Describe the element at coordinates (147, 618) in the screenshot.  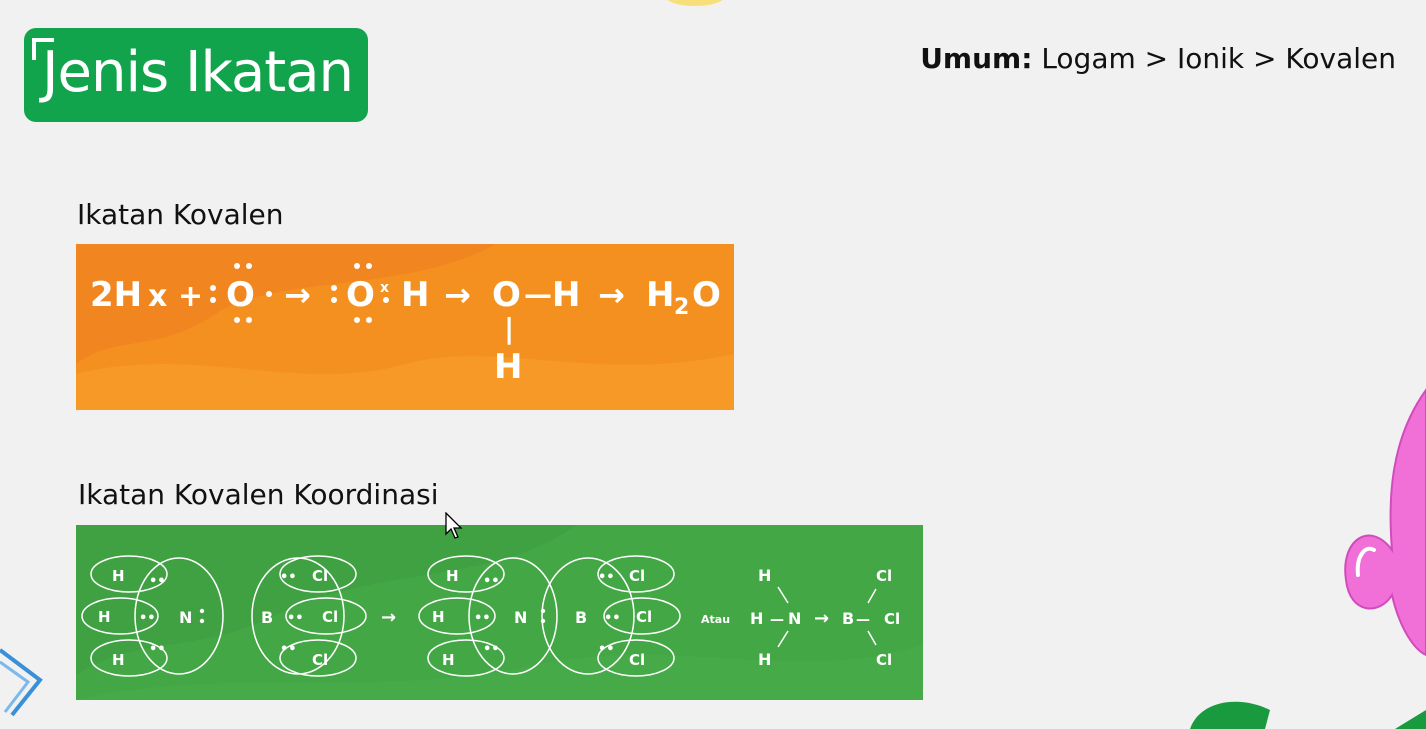
I see `nh3-dots-2: ••` at that location.